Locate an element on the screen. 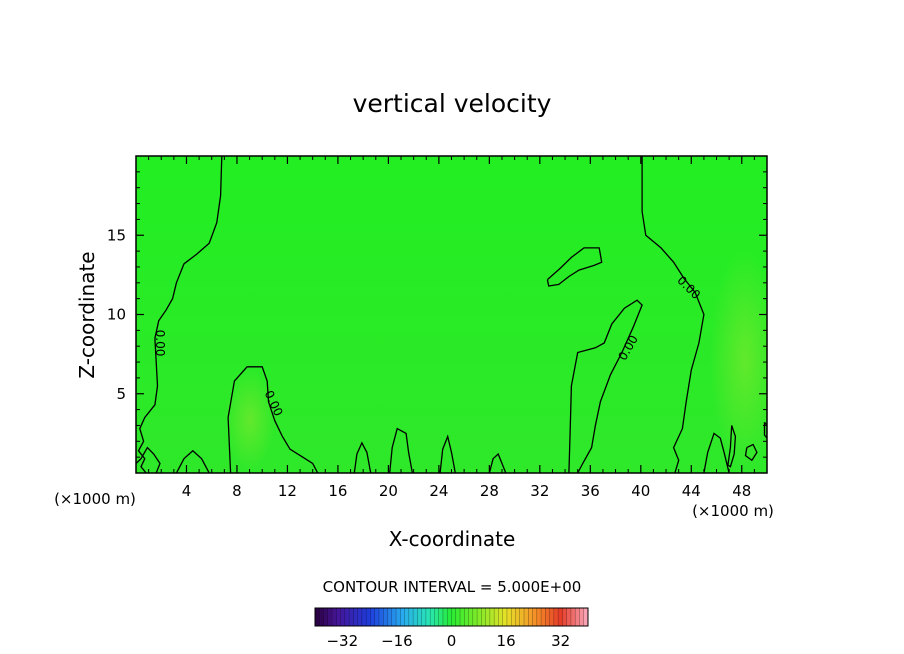 This screenshot has width=904, height=654. x-unit-left: (×1000 m) is located at coordinates (95, 499).